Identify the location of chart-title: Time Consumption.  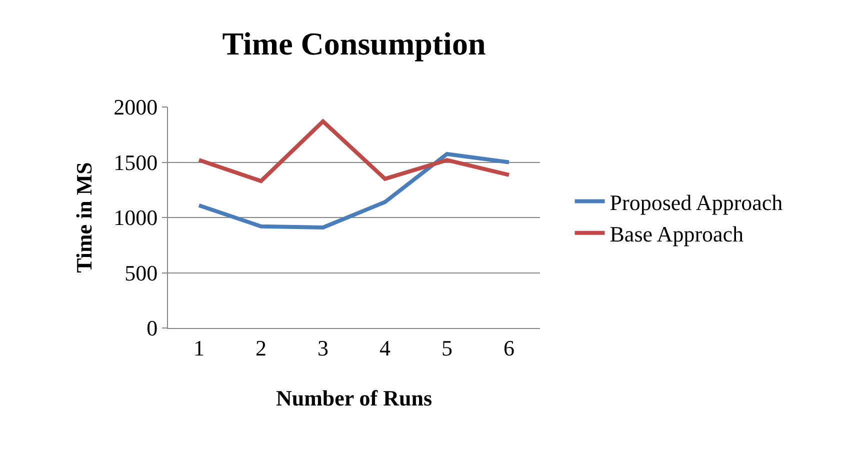
(354, 44).